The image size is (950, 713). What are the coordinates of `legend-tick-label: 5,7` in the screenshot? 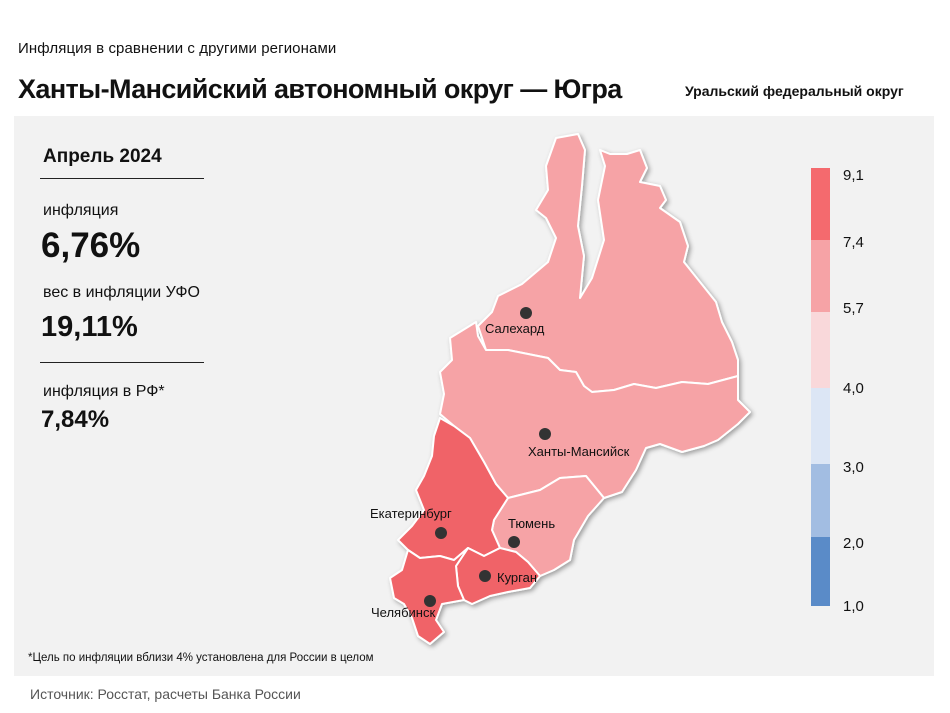 It's located at (853, 308).